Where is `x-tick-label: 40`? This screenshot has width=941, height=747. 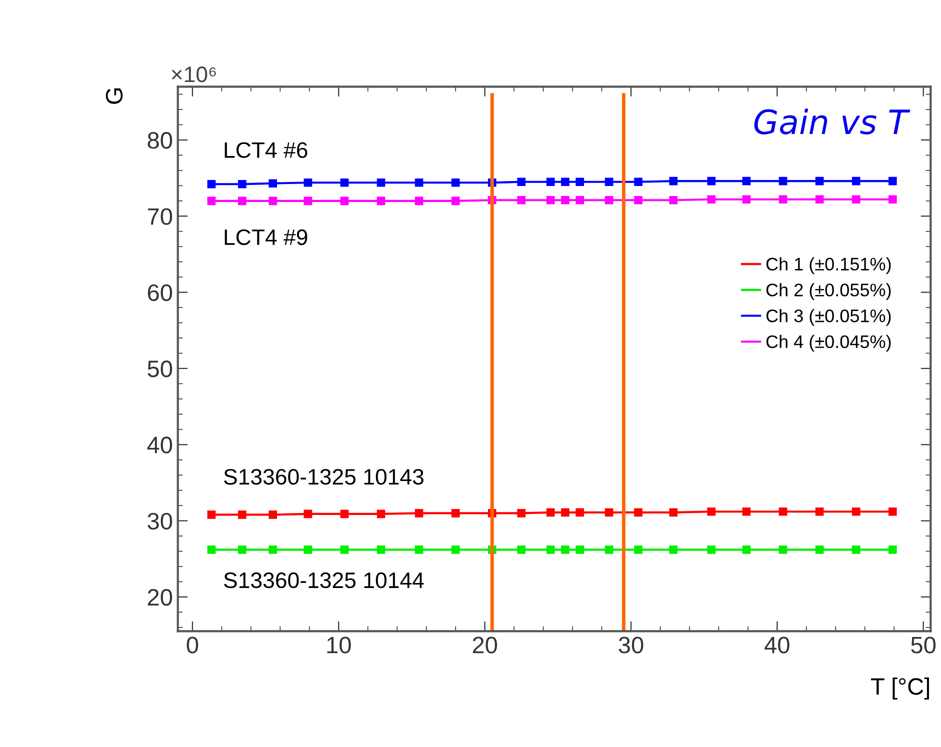 x-tick-label: 40 is located at coordinates (777, 645).